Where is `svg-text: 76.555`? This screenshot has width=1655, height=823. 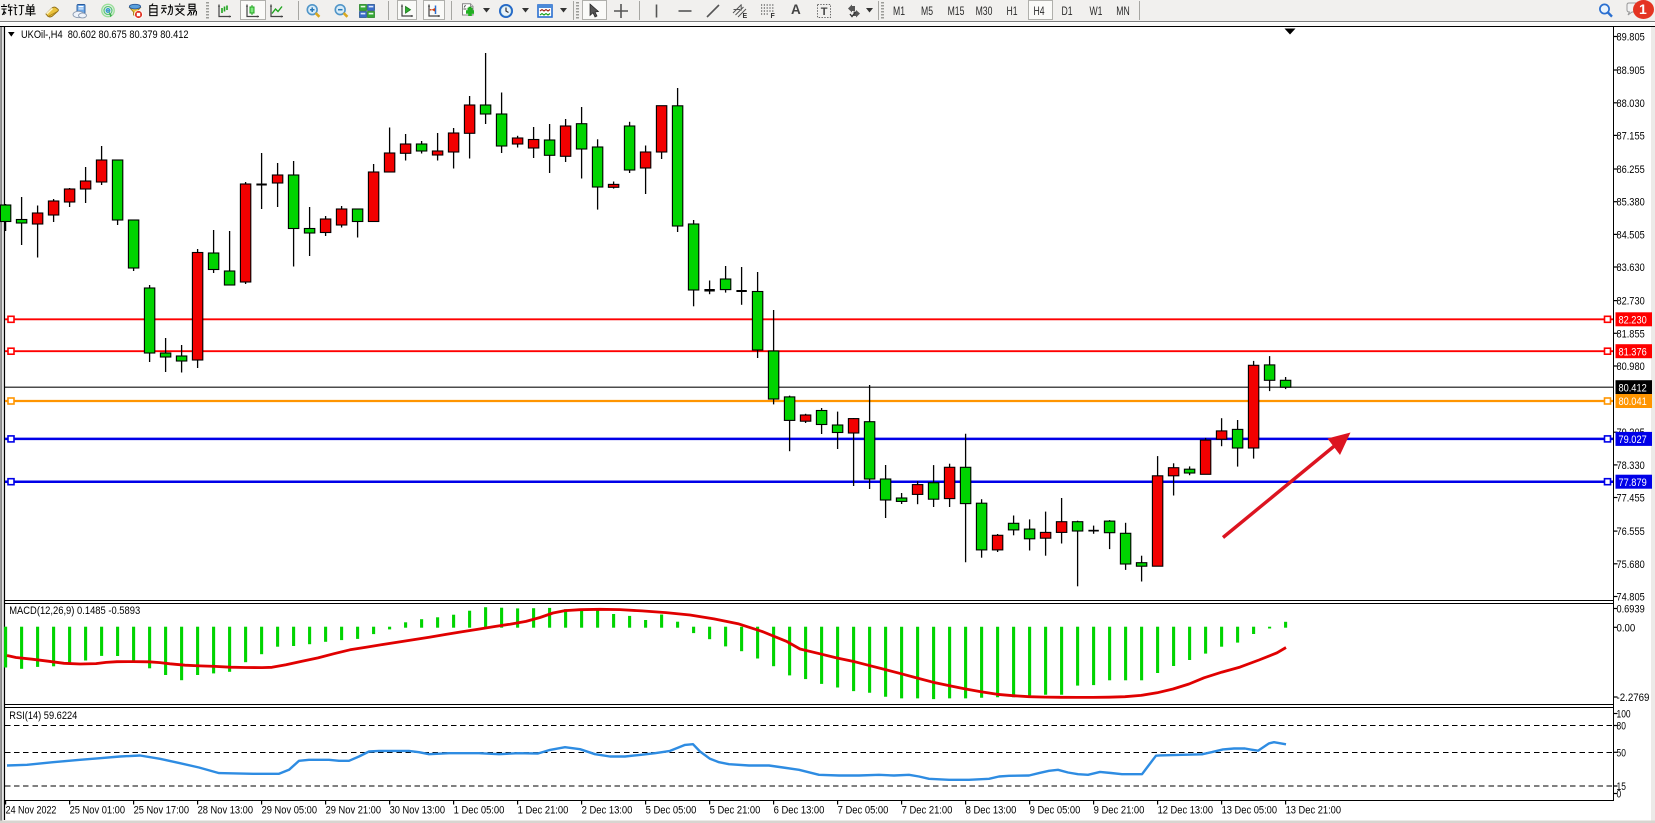 svg-text: 76.555 is located at coordinates (1631, 532).